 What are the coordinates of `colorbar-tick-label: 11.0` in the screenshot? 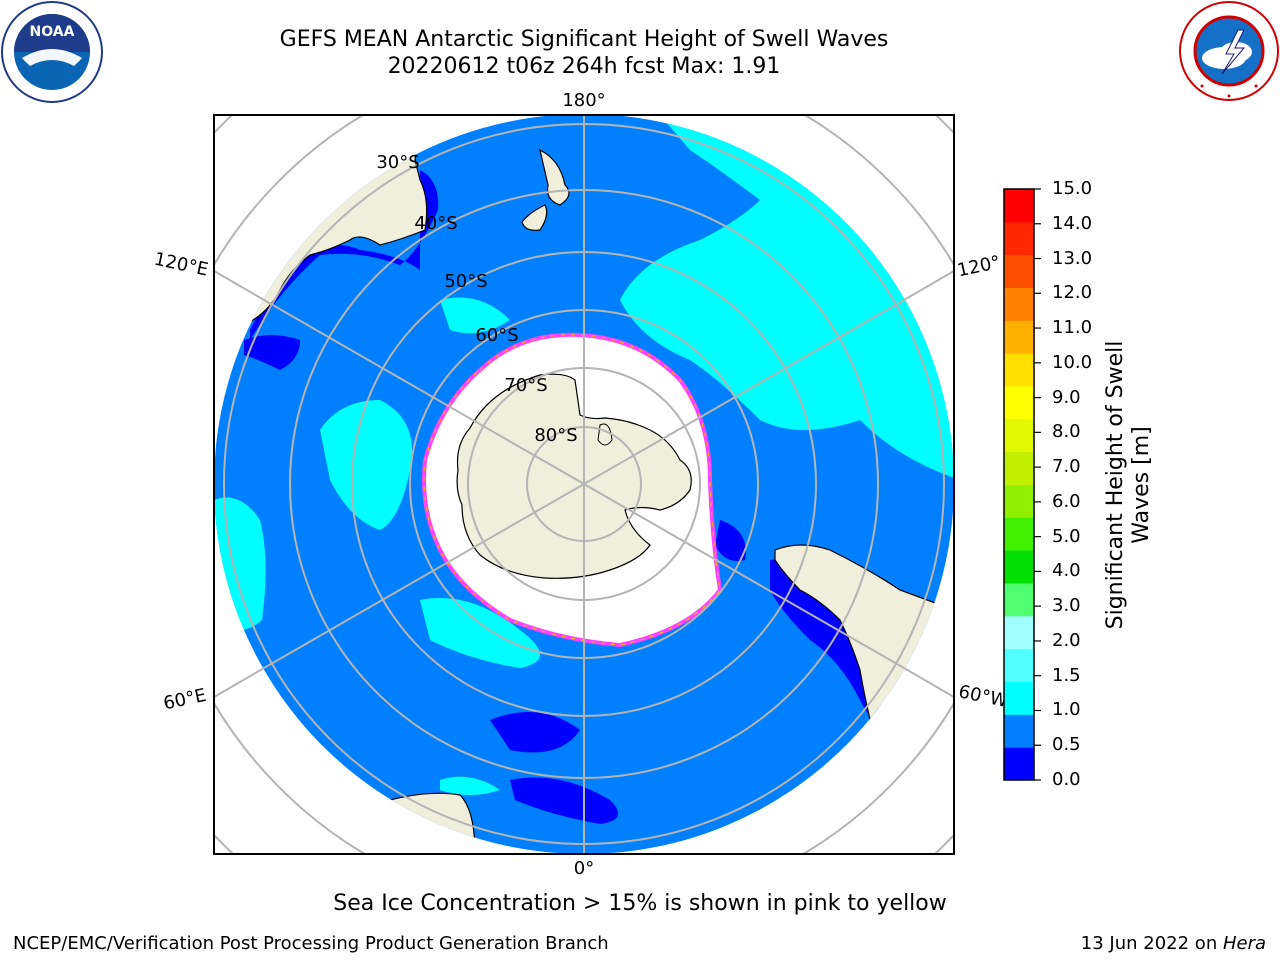 It's located at (1072, 328).